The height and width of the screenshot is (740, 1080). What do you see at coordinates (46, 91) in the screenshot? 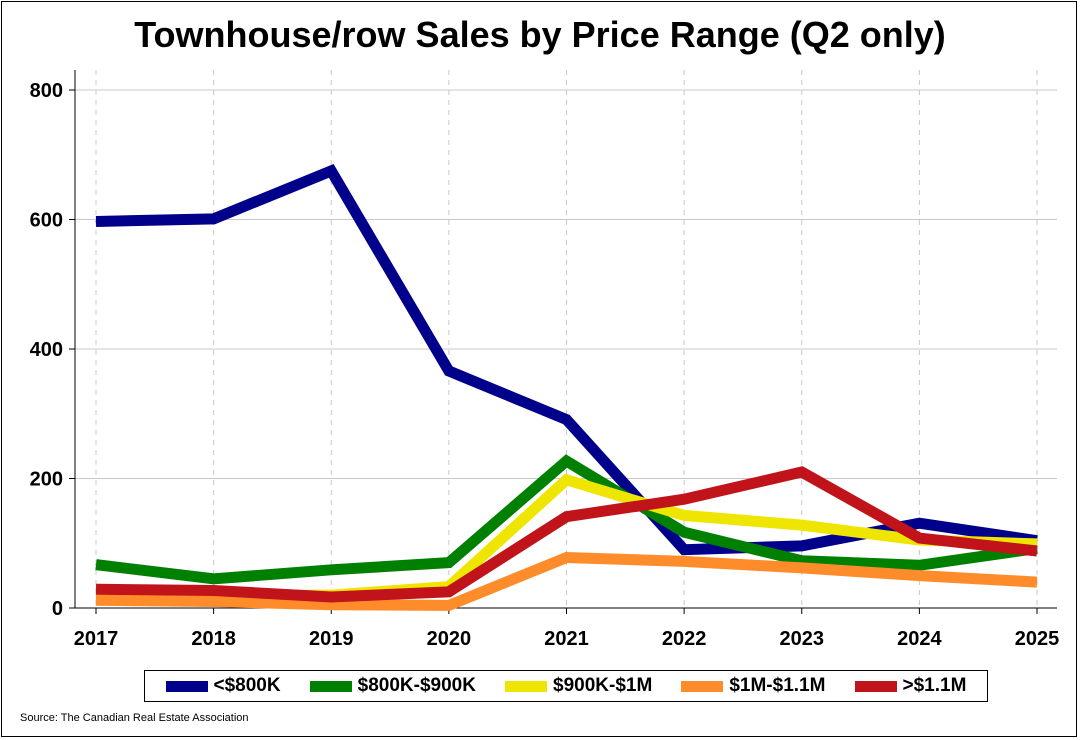
I see `y-tick-label: 800` at bounding box center [46, 91].